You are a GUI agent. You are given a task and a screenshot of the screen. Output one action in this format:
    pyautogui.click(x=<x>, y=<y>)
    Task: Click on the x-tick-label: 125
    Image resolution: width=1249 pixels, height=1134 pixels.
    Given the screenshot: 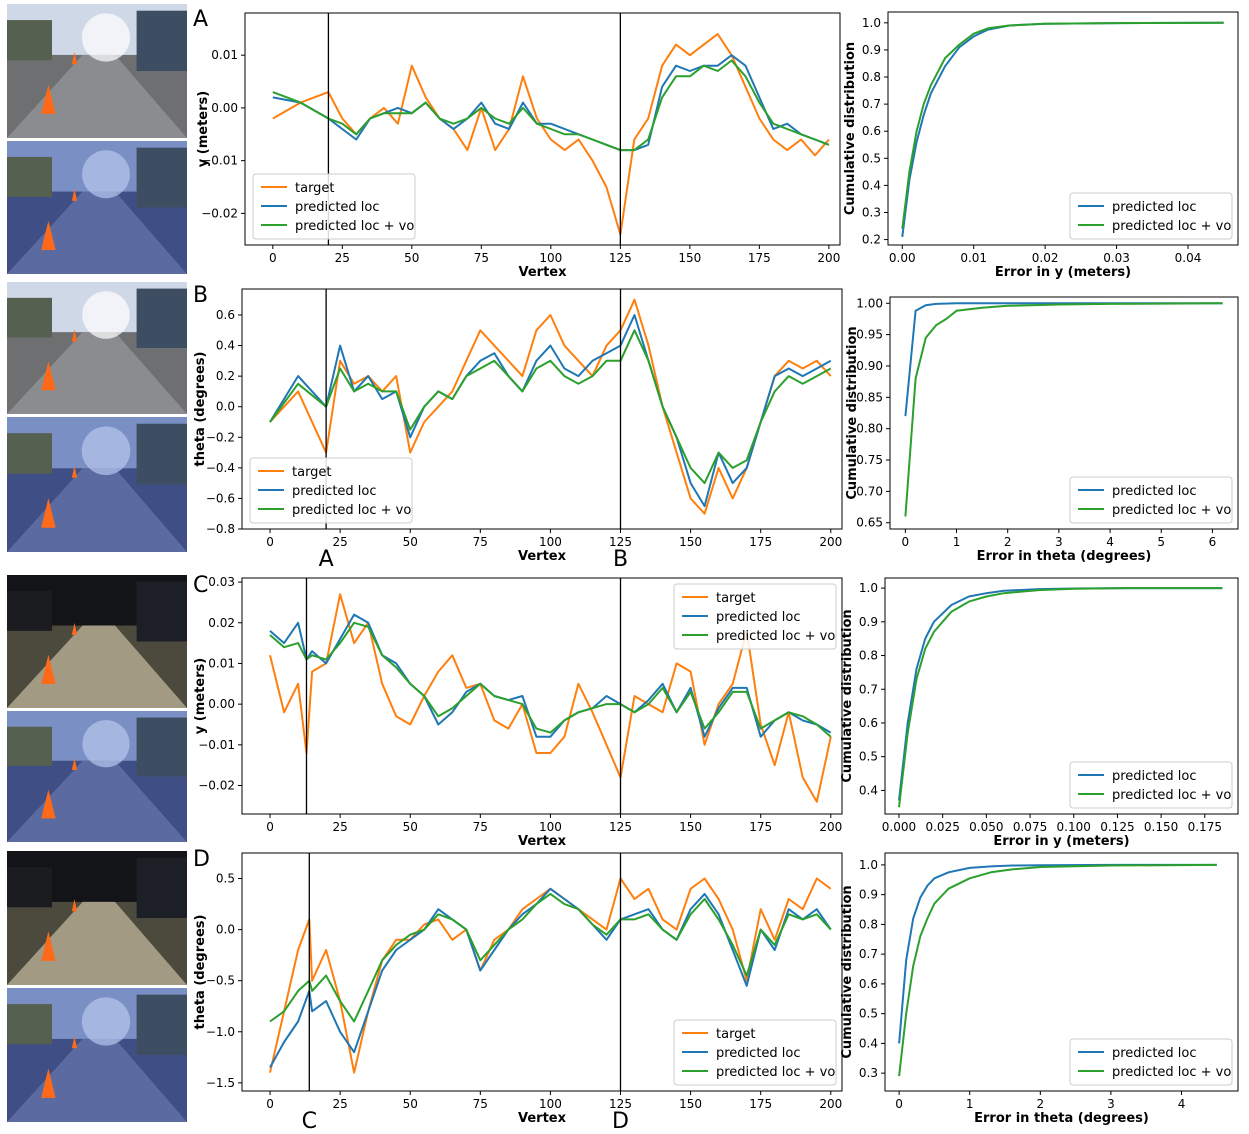 What is the action you would take?
    pyautogui.click(x=620, y=1104)
    